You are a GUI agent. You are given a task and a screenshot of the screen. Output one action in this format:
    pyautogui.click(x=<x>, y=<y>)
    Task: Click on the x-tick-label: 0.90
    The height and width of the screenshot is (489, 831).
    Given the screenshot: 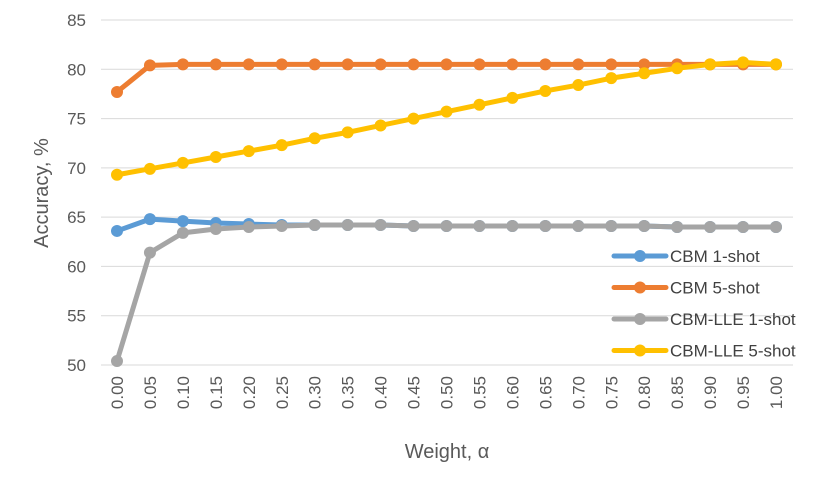 What is the action you would take?
    pyautogui.click(x=710, y=392)
    